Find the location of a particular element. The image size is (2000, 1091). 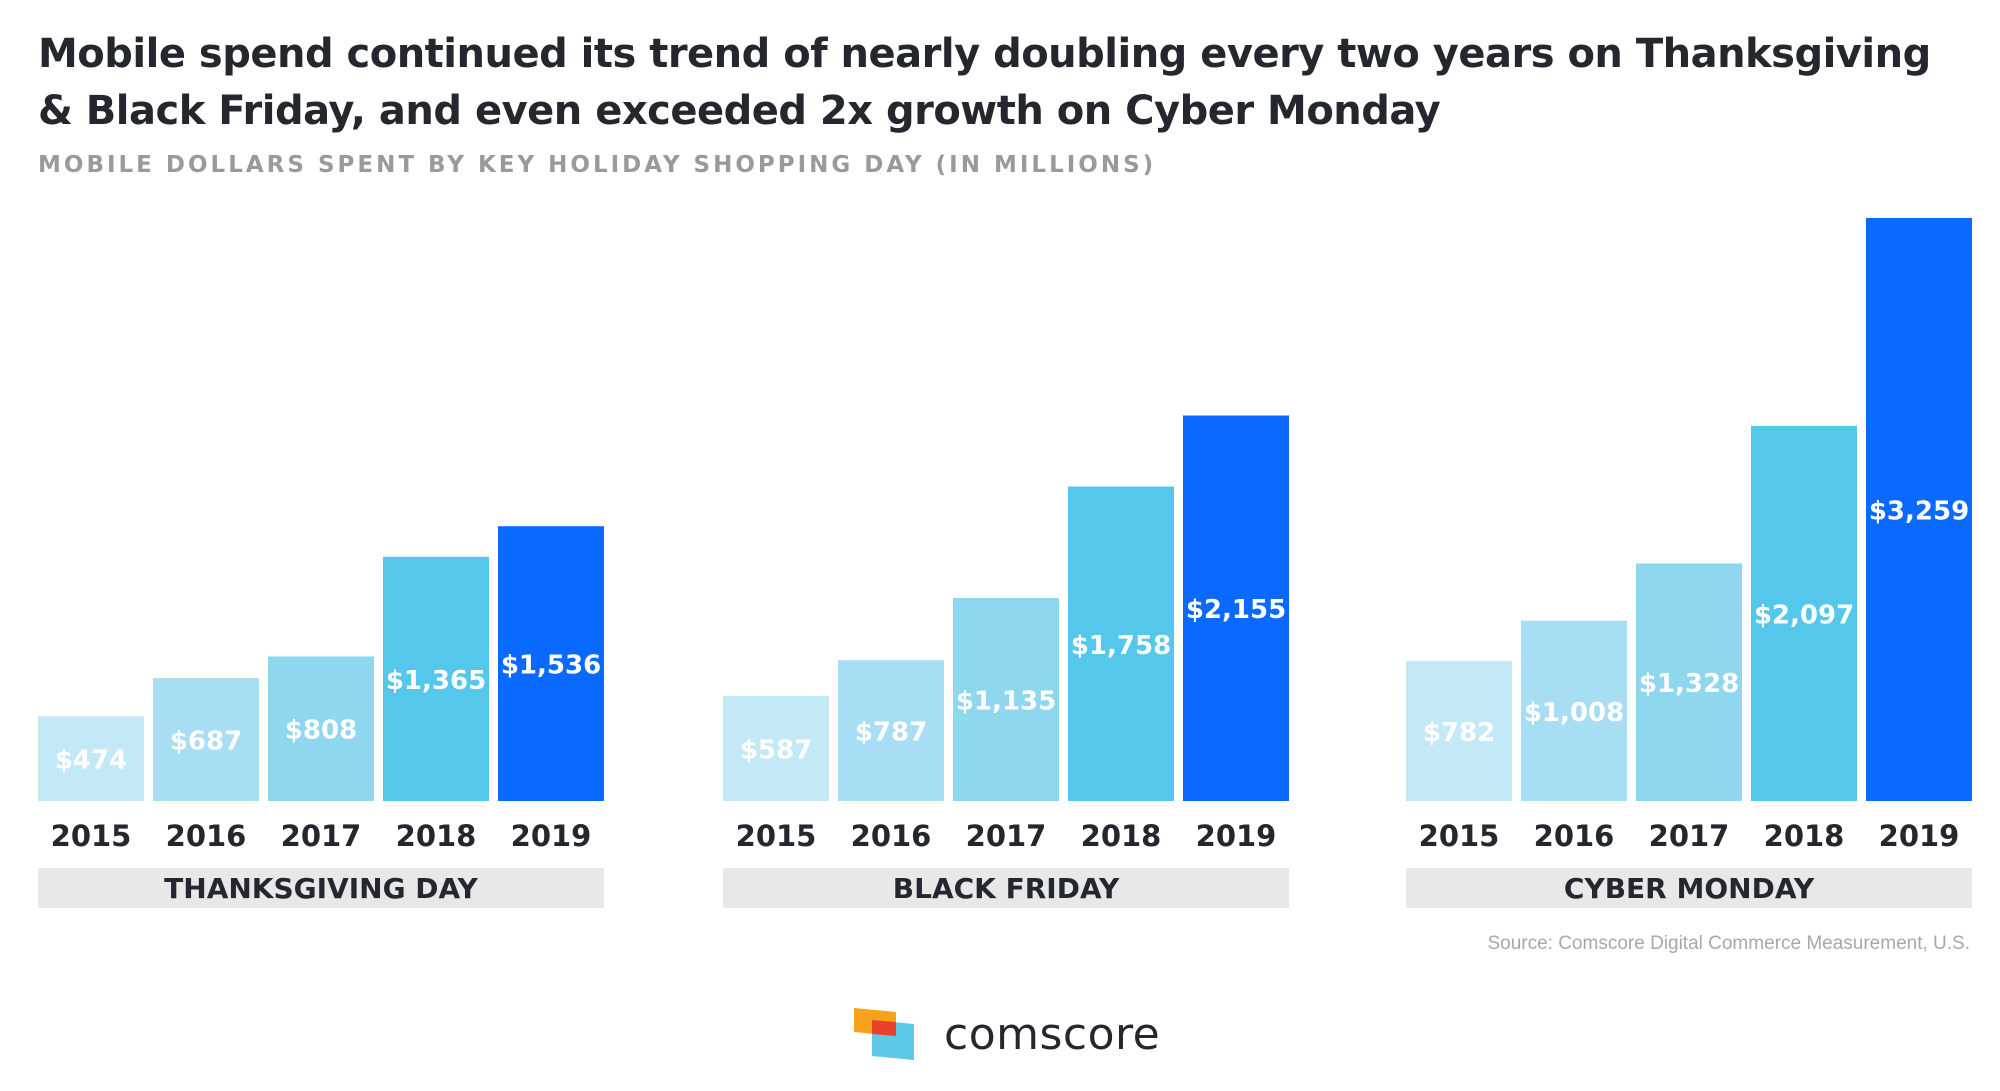

comscore-logo-icon is located at coordinates (884, 1034).